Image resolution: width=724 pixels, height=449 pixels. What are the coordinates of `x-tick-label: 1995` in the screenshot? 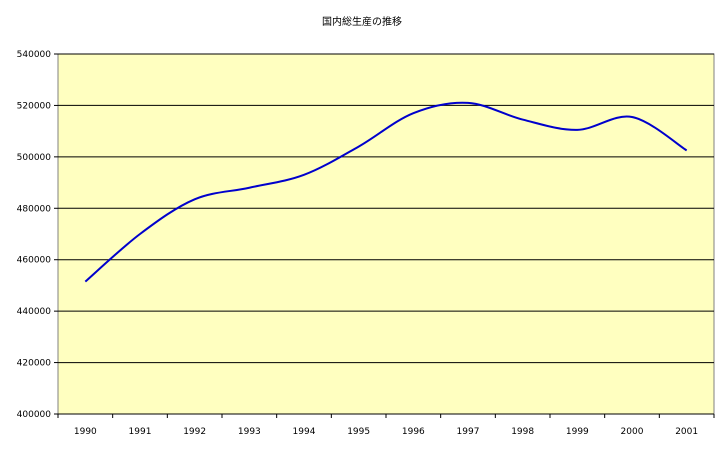 It's located at (358, 432).